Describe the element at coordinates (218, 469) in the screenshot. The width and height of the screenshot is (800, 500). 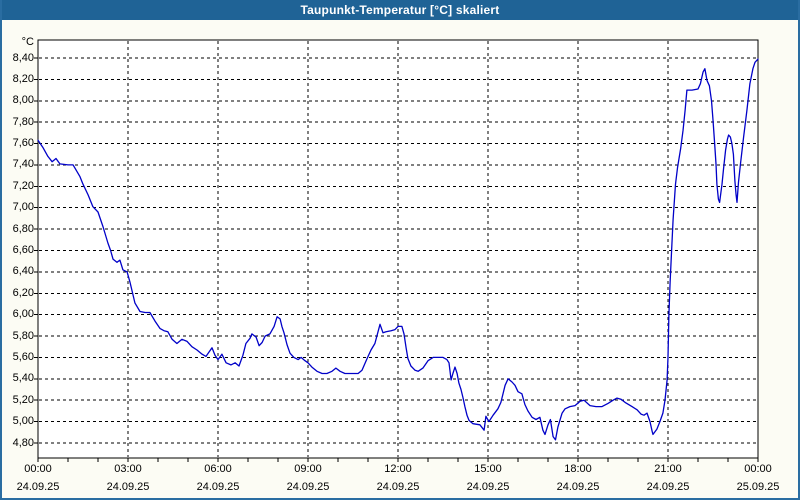
I see `x-axis-time-label: 06:00` at that location.